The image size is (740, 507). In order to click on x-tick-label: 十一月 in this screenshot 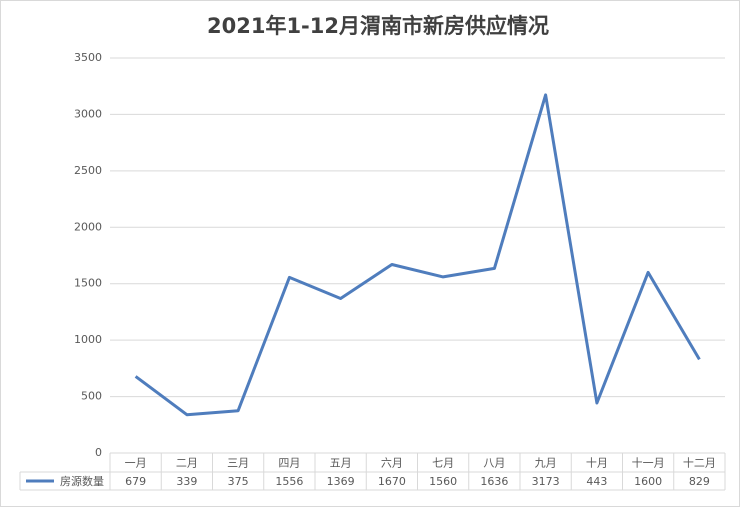, I will do `click(648, 463)`.